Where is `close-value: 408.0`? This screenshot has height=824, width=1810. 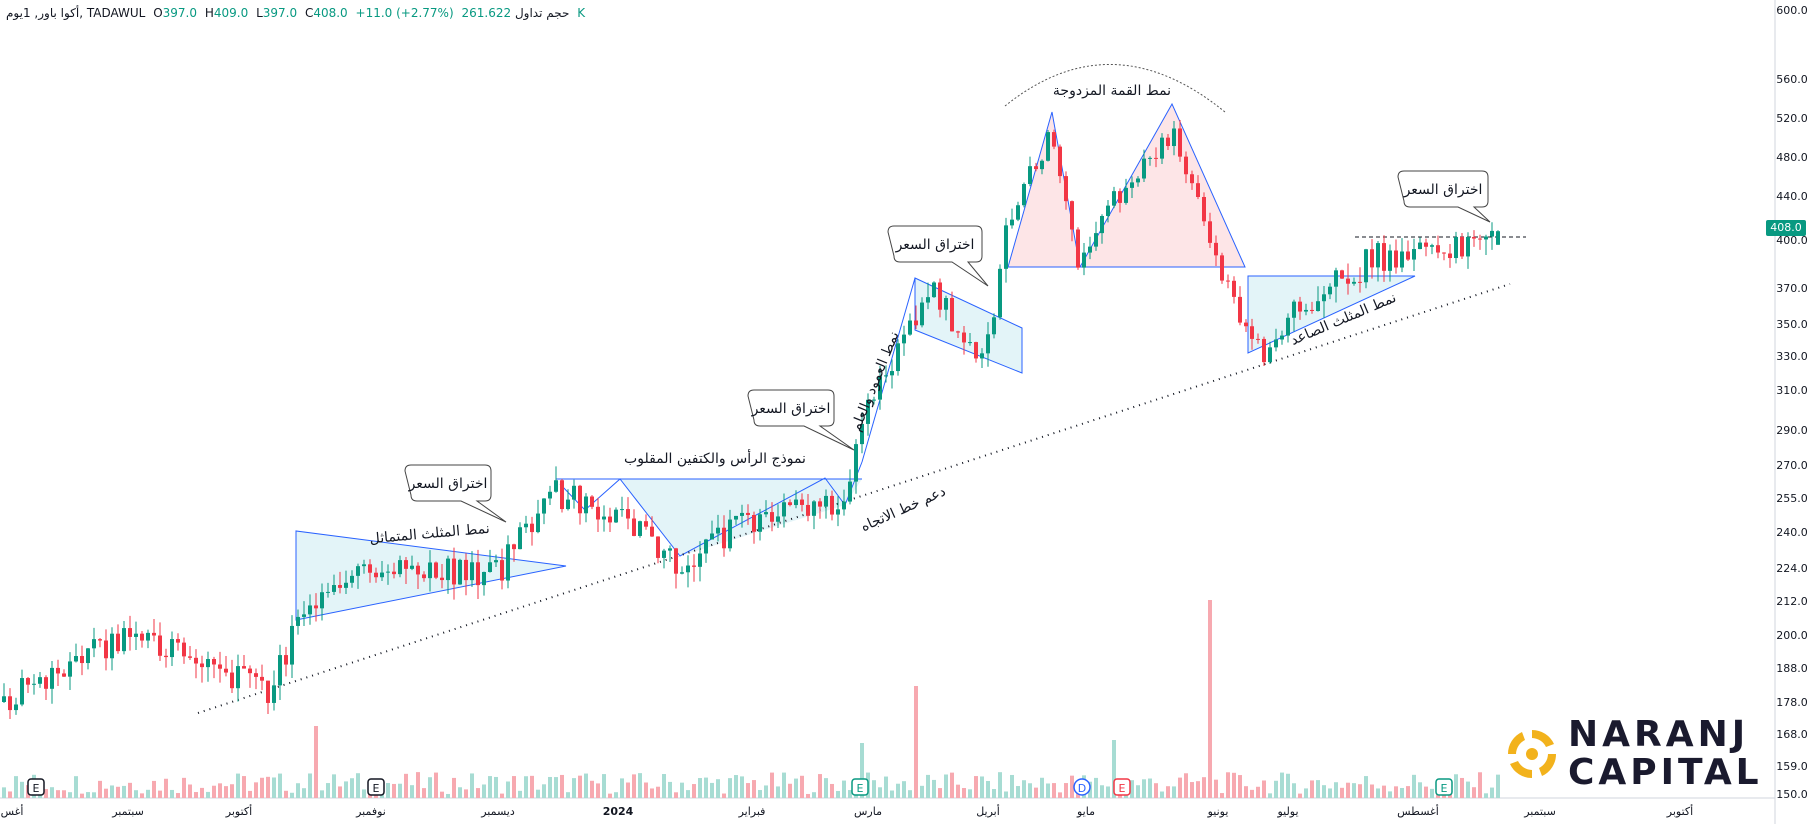 close-value: 408.0 is located at coordinates (330, 13).